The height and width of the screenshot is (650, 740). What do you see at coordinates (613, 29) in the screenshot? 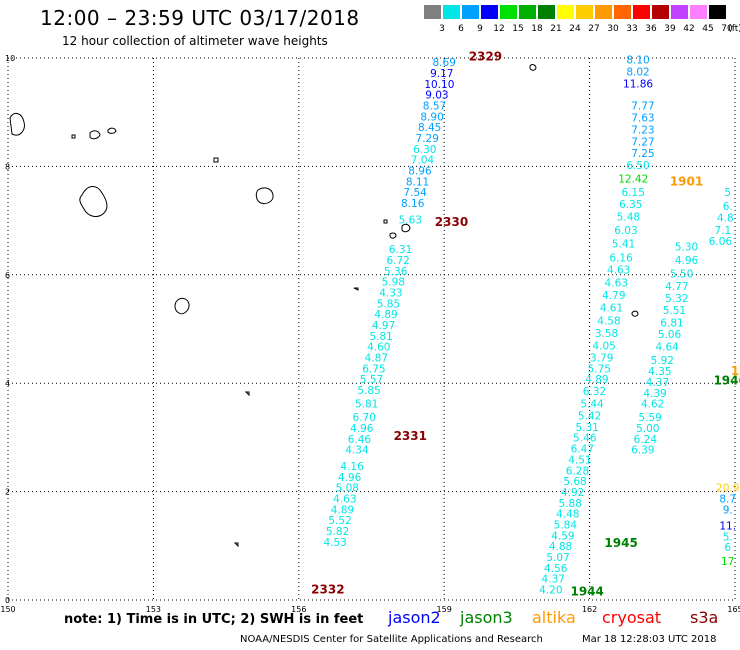
I see `legend-label: 30` at bounding box center [613, 29].